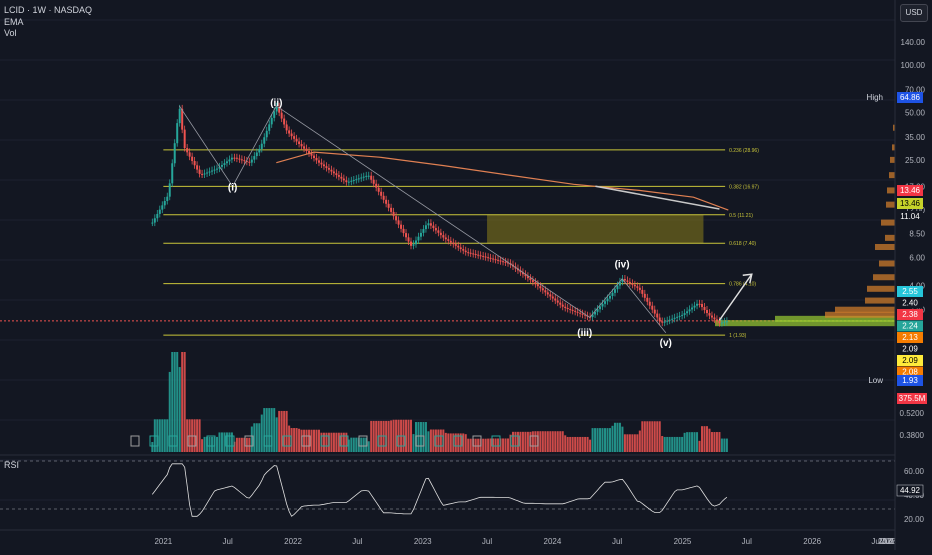  What do you see at coordinates (738, 336) in the screenshot?
I see `fib-level-label: 1 (1.93)` at bounding box center [738, 336].